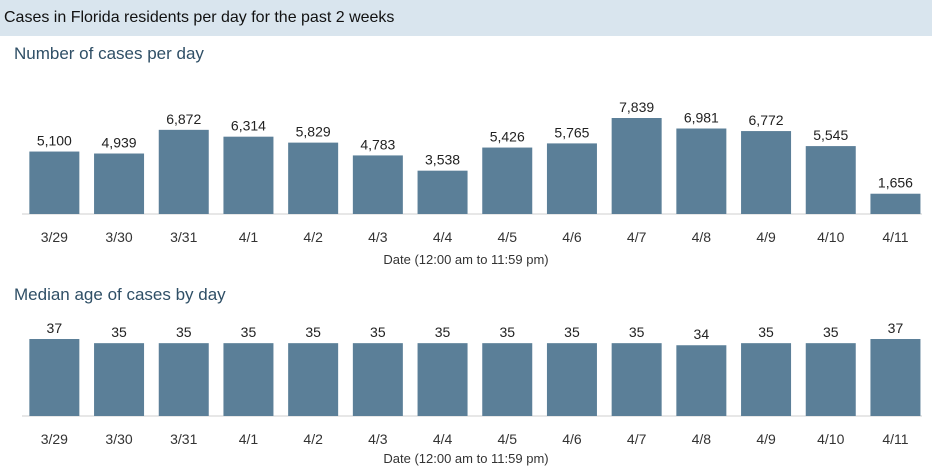  What do you see at coordinates (313, 132) in the screenshot?
I see `data-label: 5,829` at bounding box center [313, 132].